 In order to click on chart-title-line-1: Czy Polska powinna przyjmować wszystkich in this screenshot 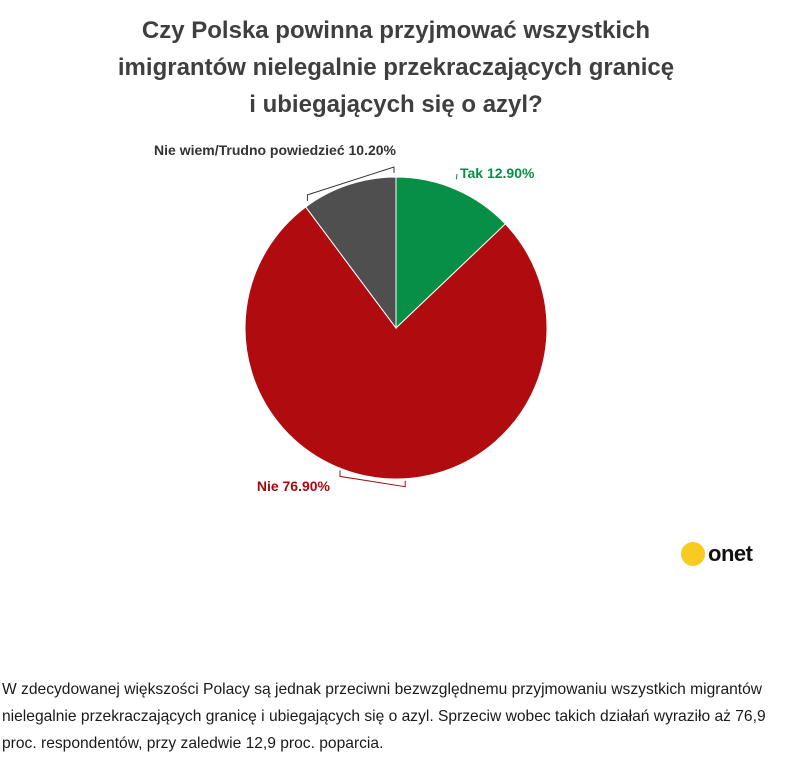, I will do `click(396, 30)`.